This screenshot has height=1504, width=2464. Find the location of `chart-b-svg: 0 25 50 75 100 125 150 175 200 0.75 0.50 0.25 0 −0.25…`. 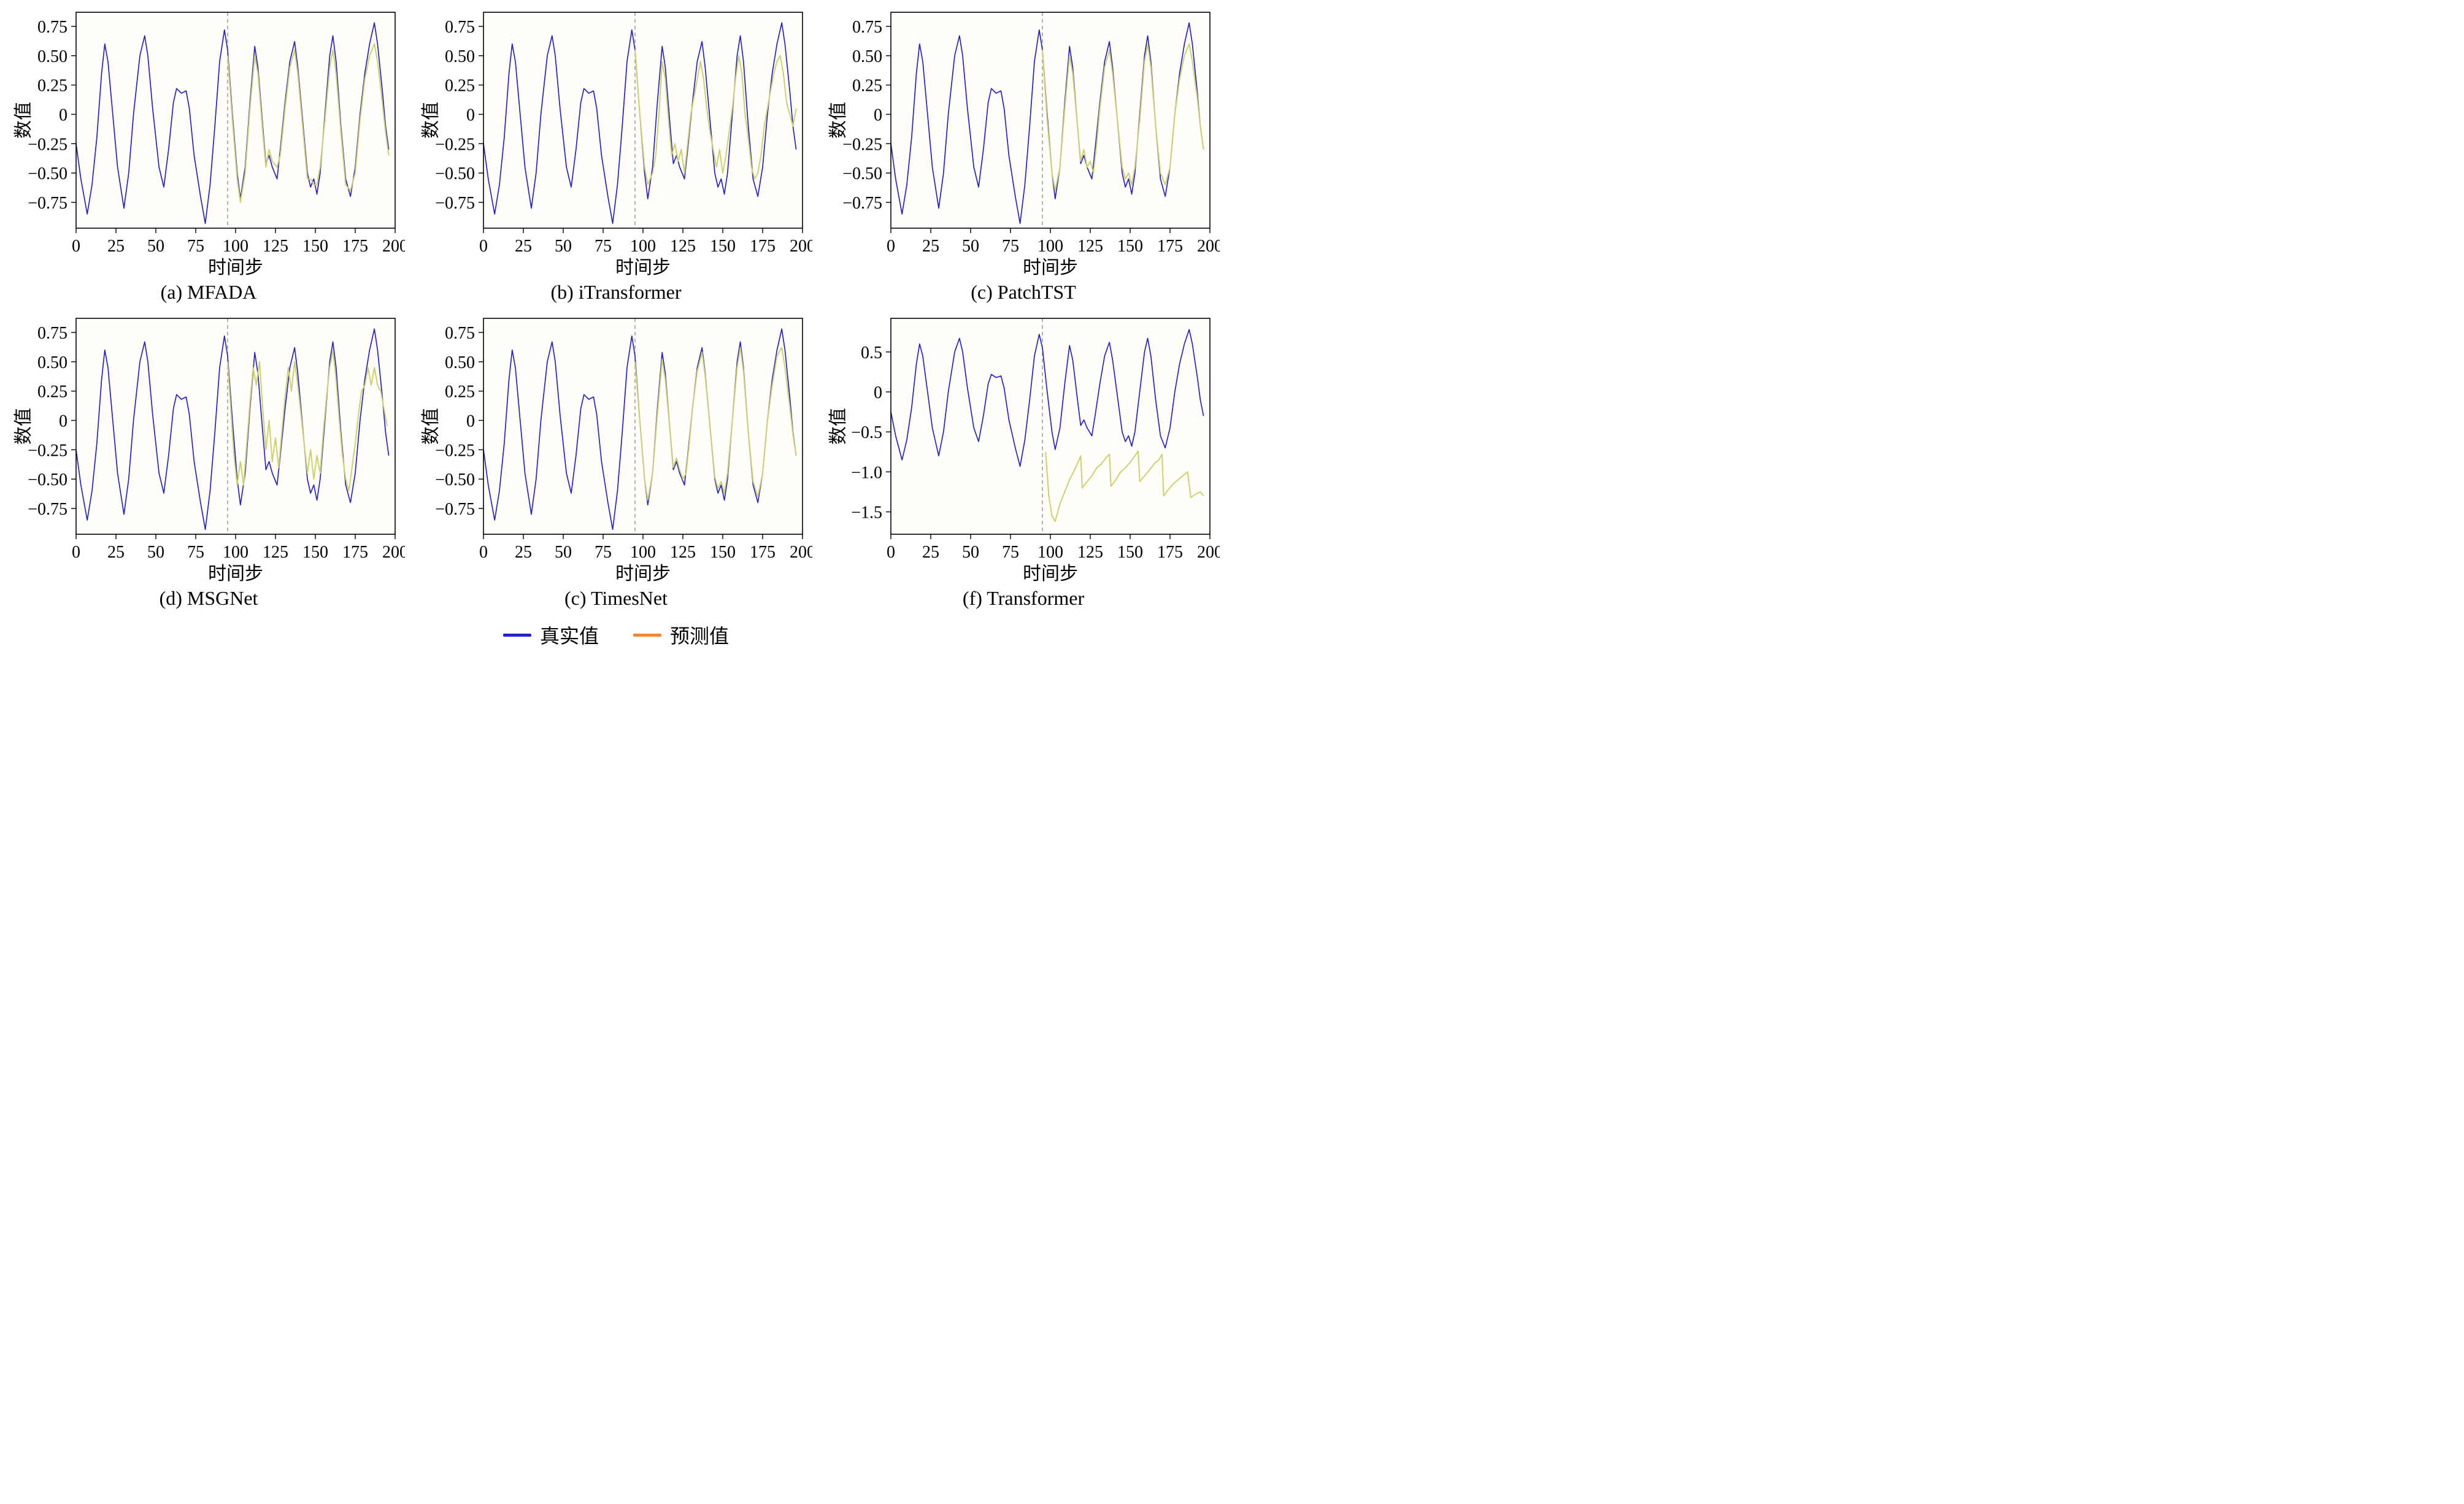

chart-b-svg: 0 25 50 75 100 125 150 175 200 0.75 0.50 0.25 0 −0.25… is located at coordinates (616, 145).